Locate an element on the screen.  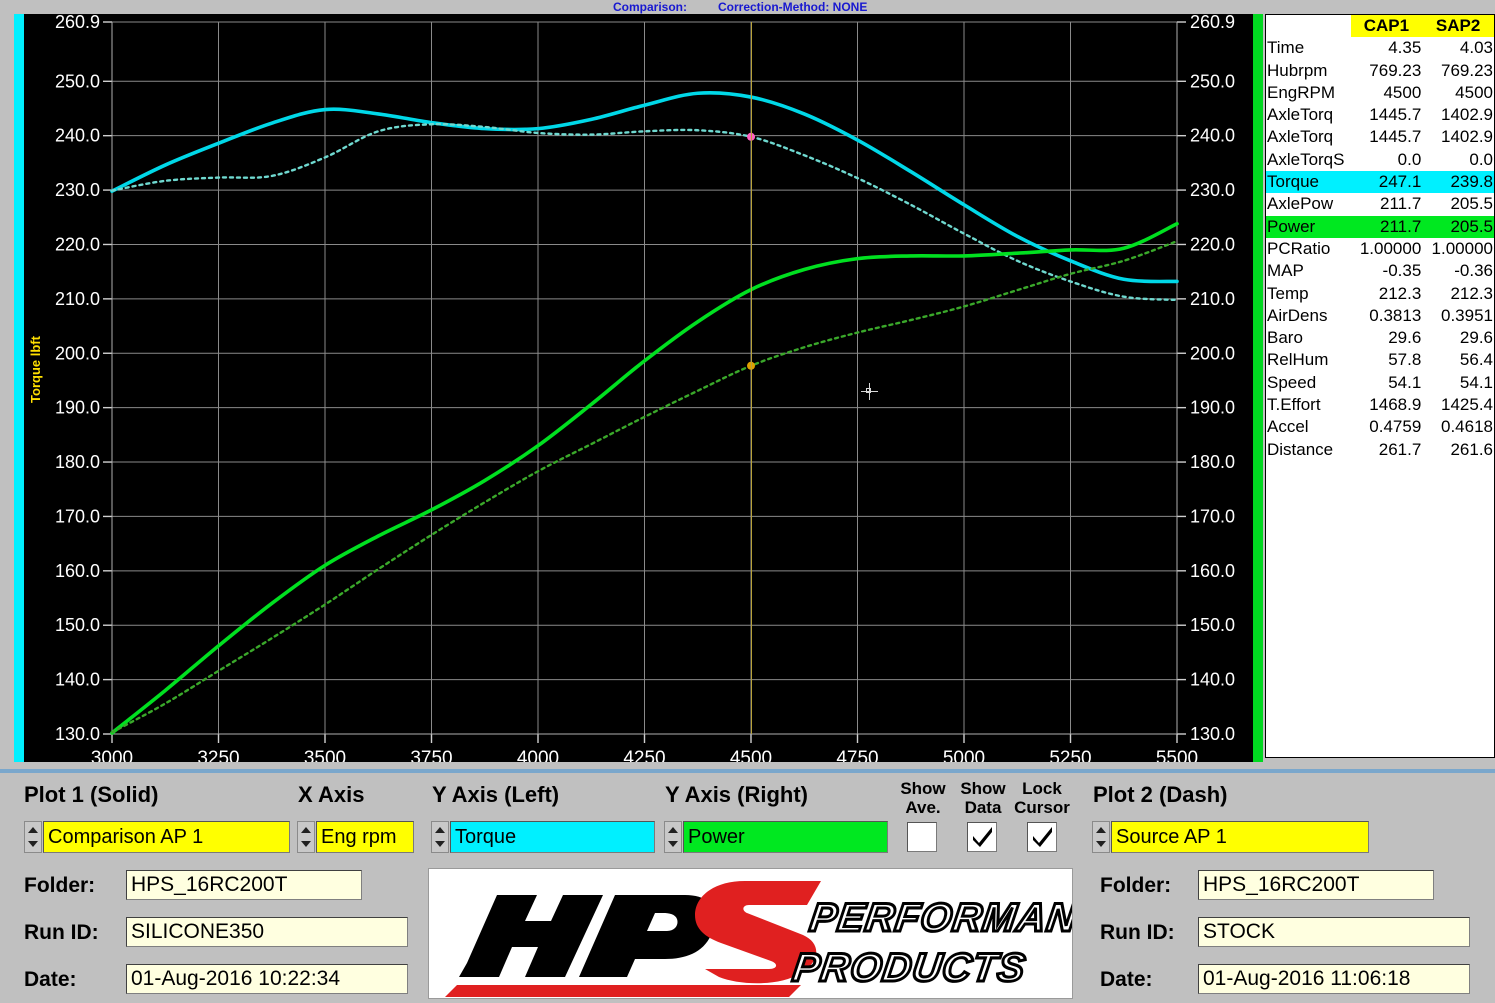
right-runid-label: Run ID: is located at coordinates (1137, 932).